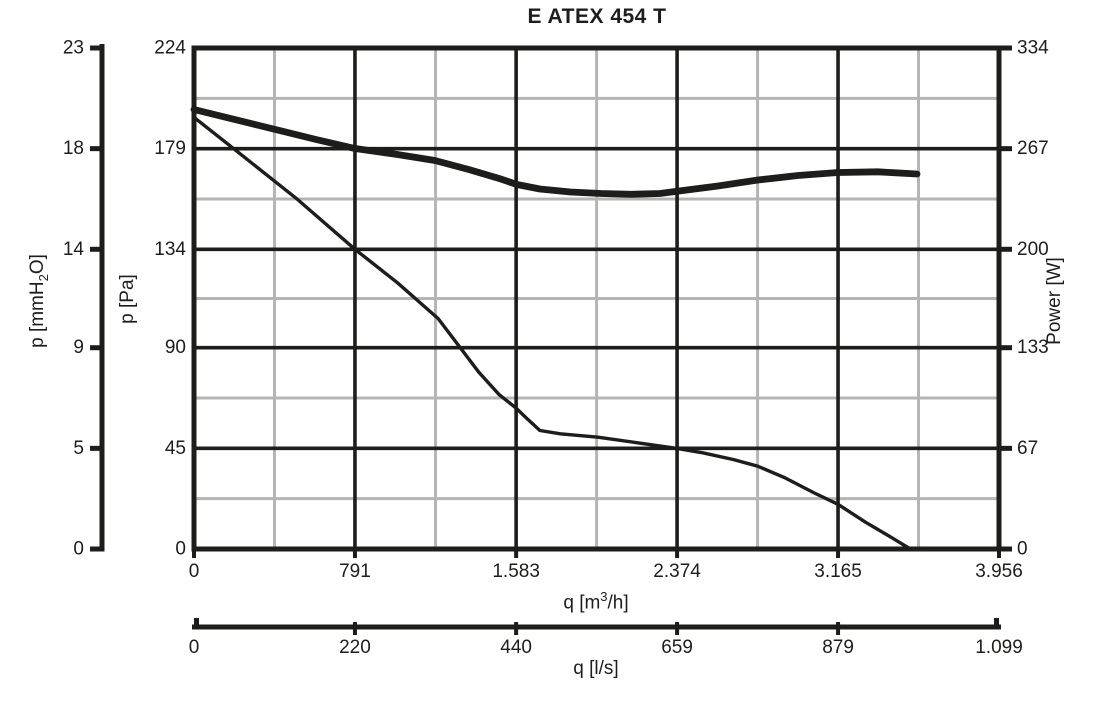 This screenshot has width=1110, height=716. I want to click on power-tick-label: 267, so click(1033, 148).